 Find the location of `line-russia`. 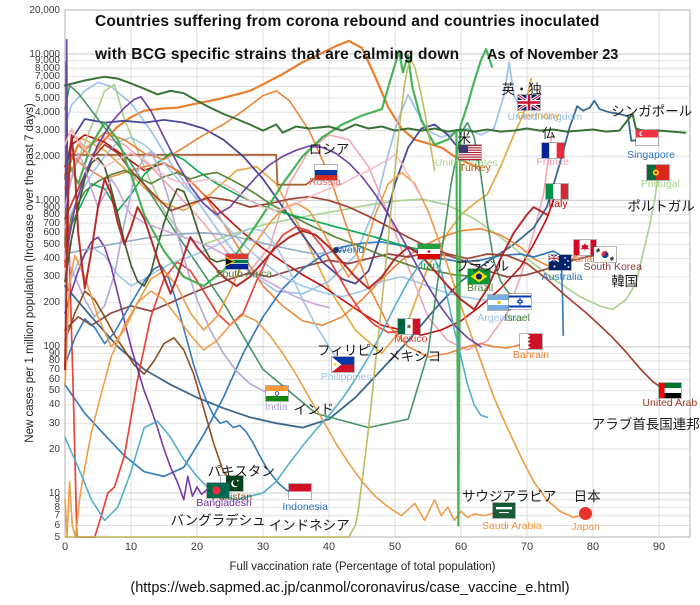

line-russia is located at coordinates (195, 200).